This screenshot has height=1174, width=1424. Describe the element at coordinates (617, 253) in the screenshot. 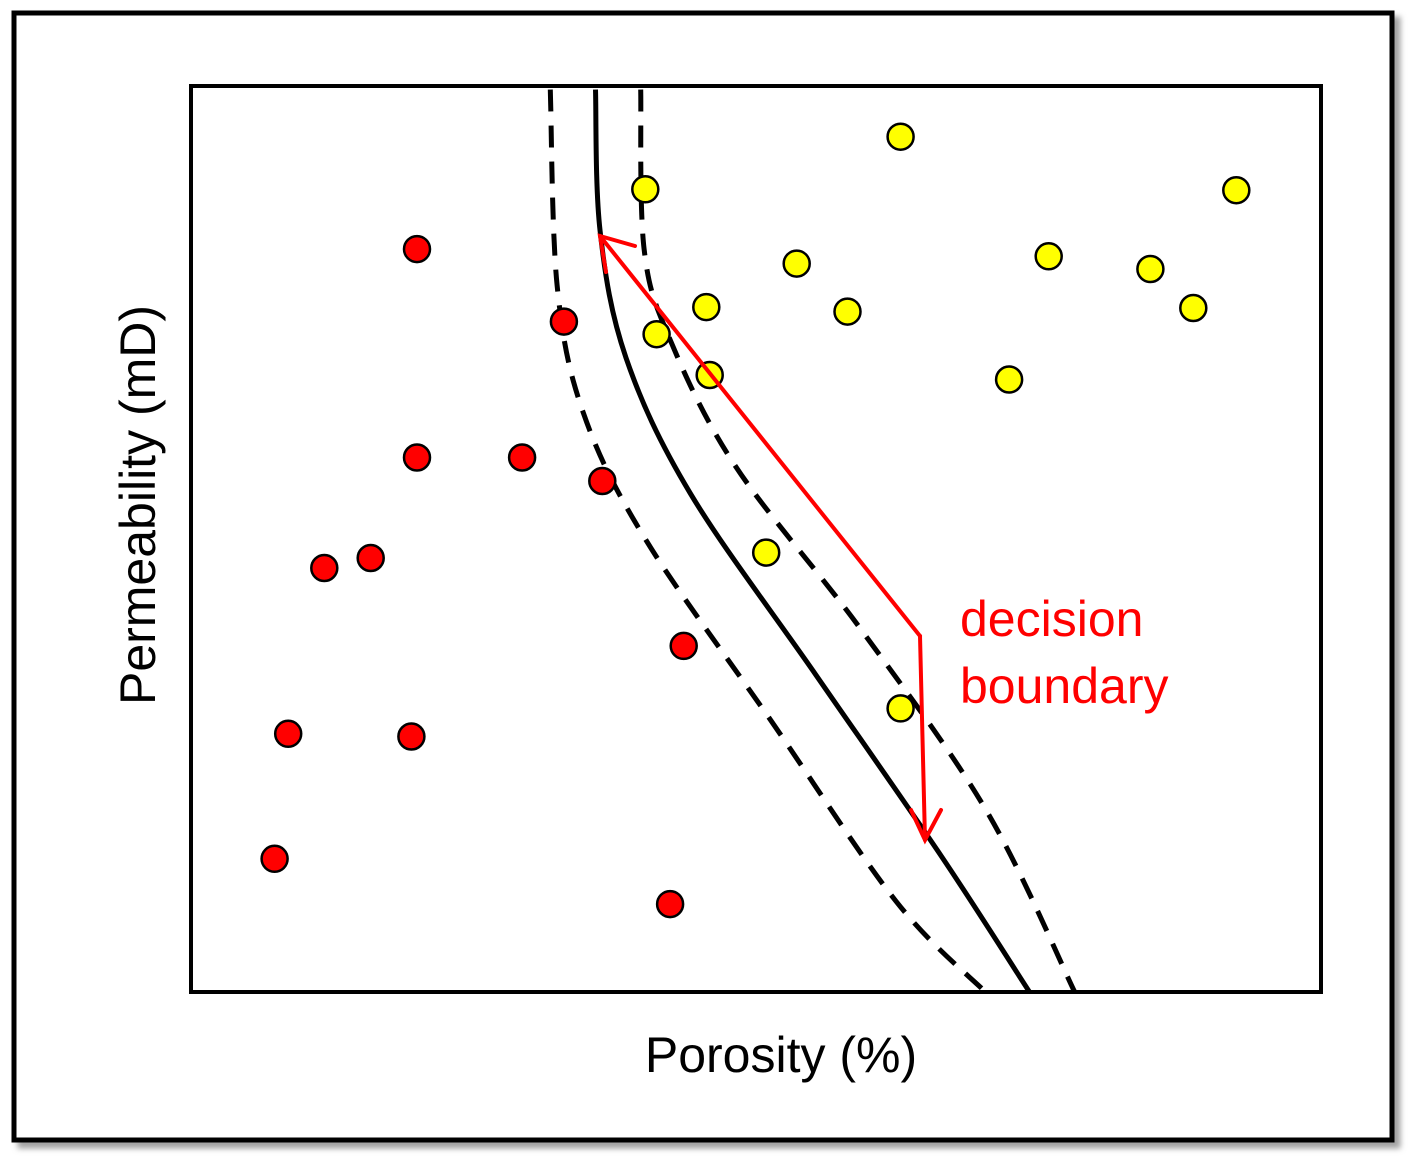

I see `annotation-arrow-upper-head` at that location.